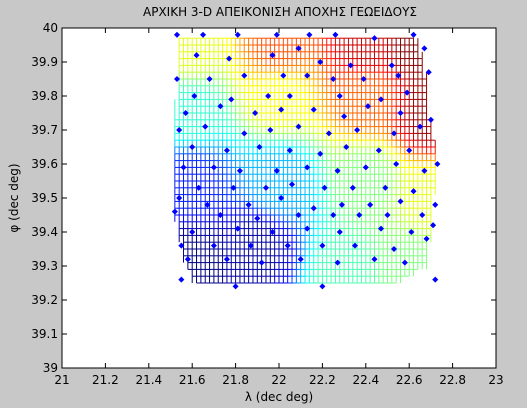 The width and height of the screenshot is (527, 408). Describe the element at coordinates (279, 397) in the screenshot. I see `x-axis-label: λ (dec deg)` at that location.